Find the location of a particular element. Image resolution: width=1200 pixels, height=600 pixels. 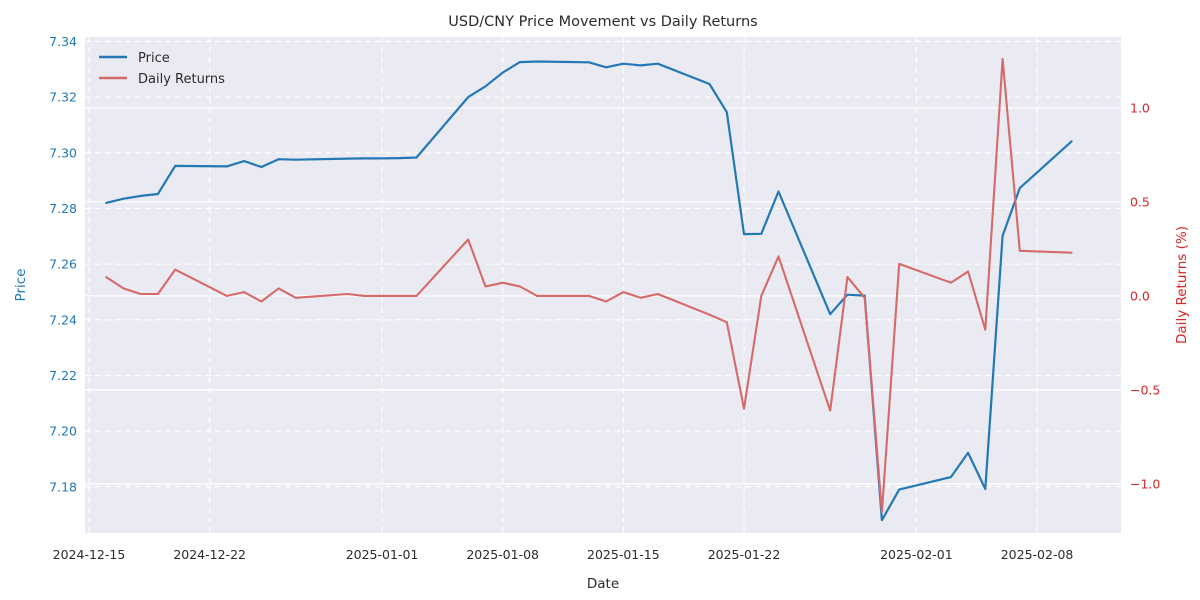

left-axis-tick-labels: 7.34 7.32 7.30 7.28 7.26 7.24 7.22 7.20 7.18 is located at coordinates (63, 264).